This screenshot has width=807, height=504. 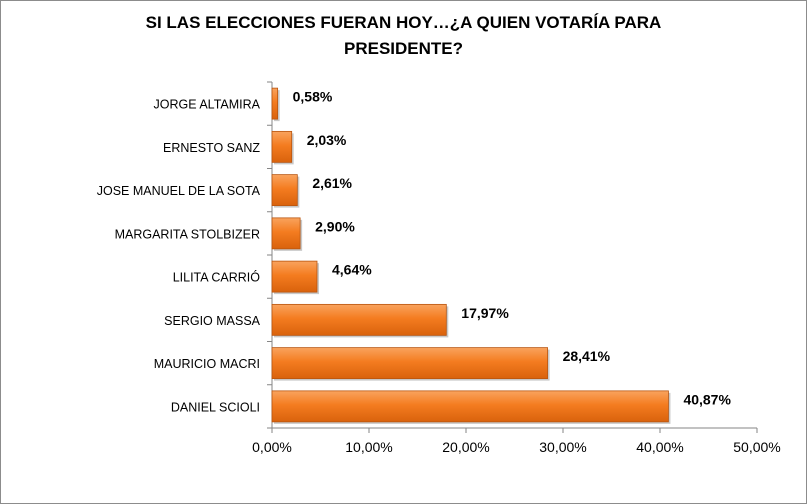 I want to click on data-label: 17,97%, so click(x=485, y=313).